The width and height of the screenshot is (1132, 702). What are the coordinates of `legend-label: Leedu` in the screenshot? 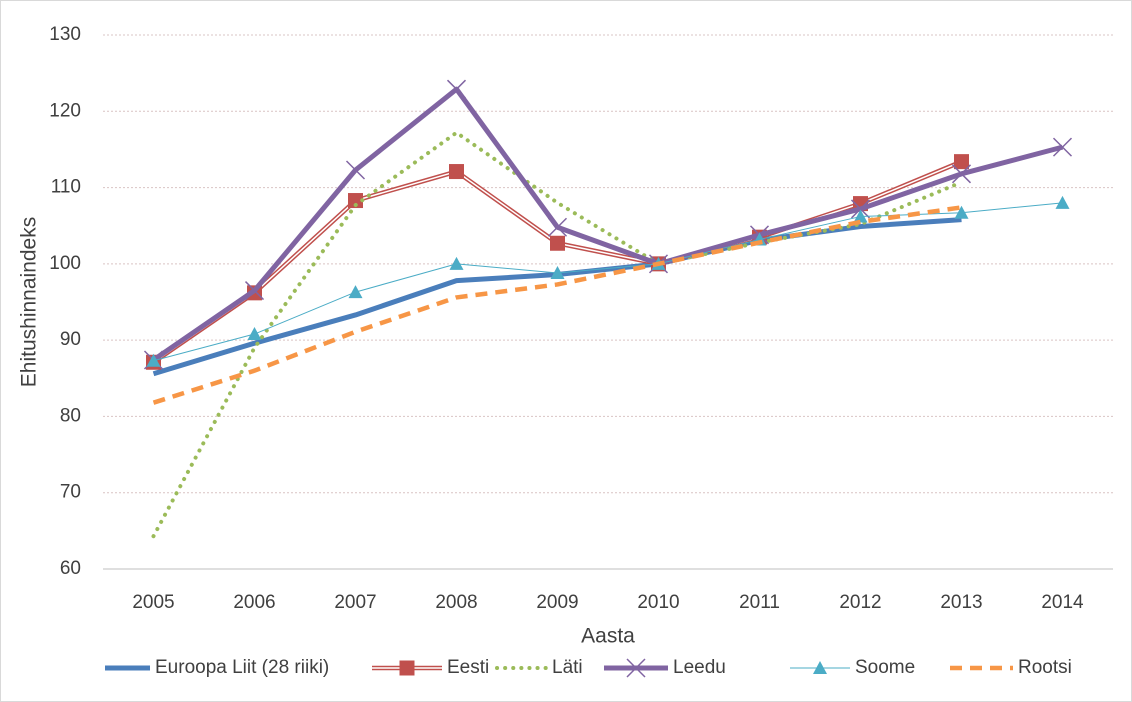 It's located at (699, 667).